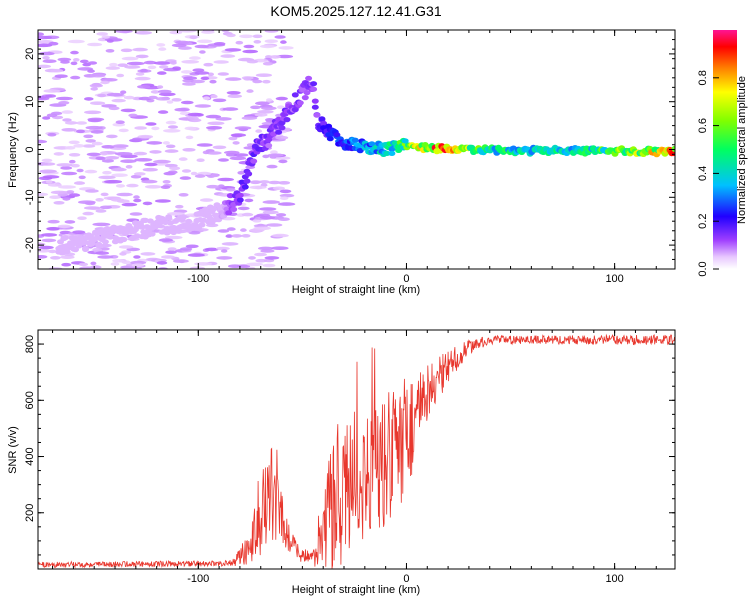  What do you see at coordinates (30, 245) in the screenshot?
I see `spectrogram-y-tick-label: -20` at bounding box center [30, 245].